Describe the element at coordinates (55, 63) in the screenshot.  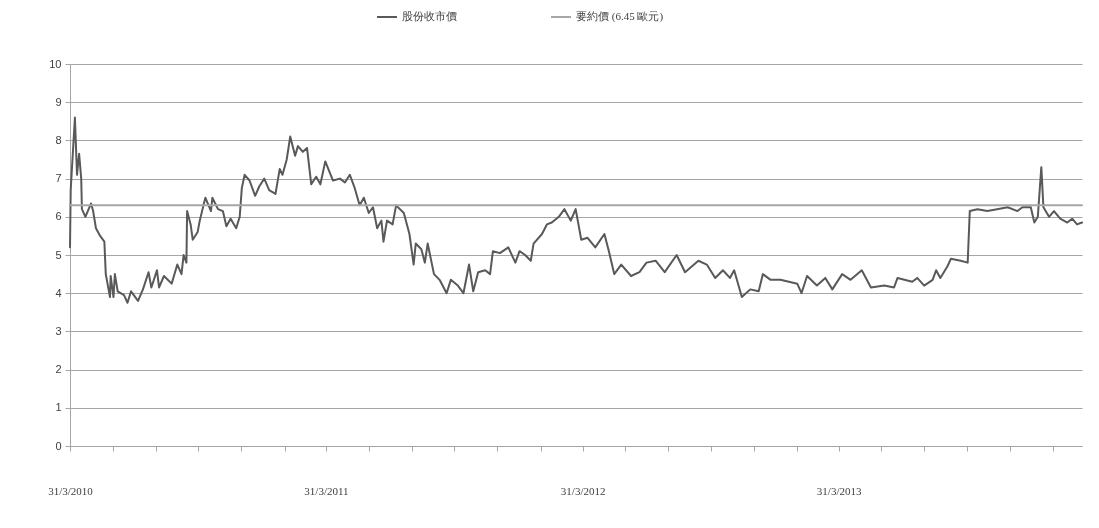
I see `y-tick-label: 10` at that location.